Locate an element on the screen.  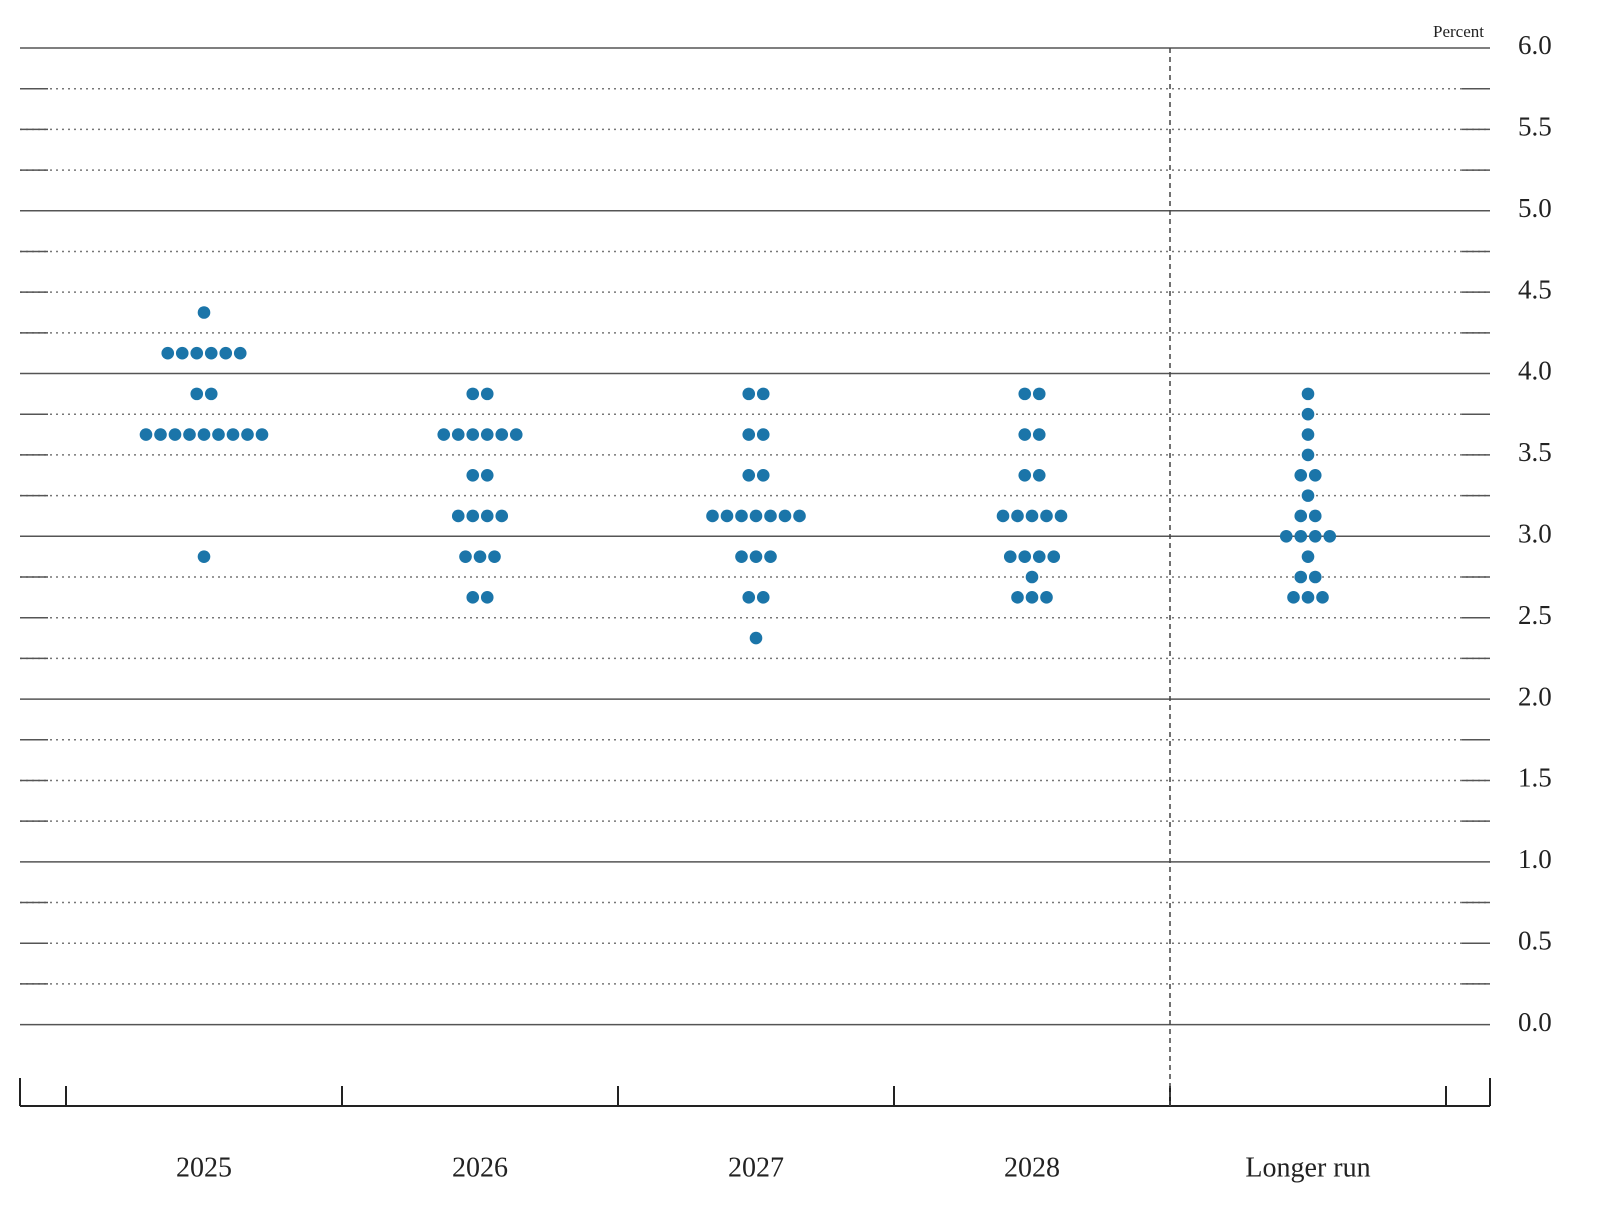
x-tick-label: 2025 is located at coordinates (204, 1167).